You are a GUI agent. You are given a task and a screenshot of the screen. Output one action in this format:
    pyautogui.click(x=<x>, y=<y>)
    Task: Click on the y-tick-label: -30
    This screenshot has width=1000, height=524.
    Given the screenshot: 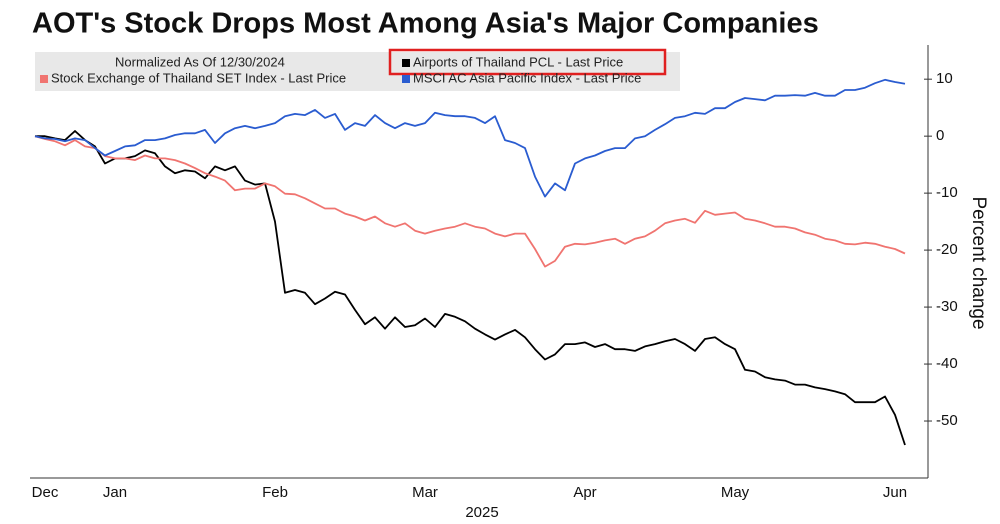 What is the action you would take?
    pyautogui.click(x=947, y=306)
    